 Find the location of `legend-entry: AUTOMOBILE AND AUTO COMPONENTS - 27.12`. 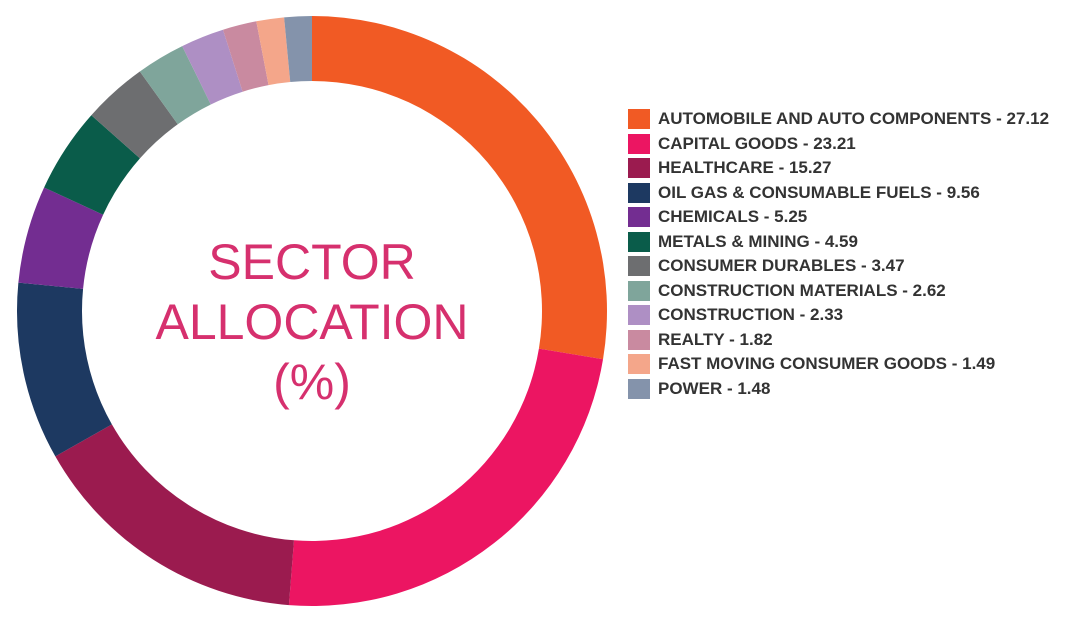

legend-entry: AUTOMOBILE AND AUTO COMPONENTS - 27.12 is located at coordinates (848, 119).